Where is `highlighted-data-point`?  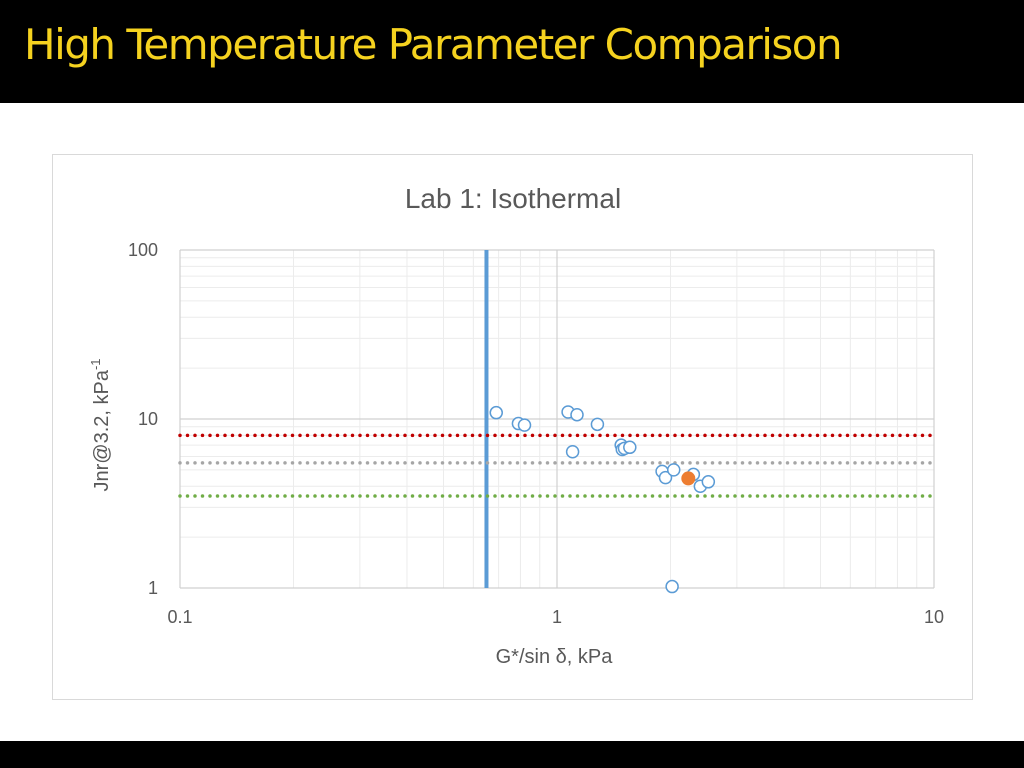
highlighted-data-point is located at coordinates (688, 478).